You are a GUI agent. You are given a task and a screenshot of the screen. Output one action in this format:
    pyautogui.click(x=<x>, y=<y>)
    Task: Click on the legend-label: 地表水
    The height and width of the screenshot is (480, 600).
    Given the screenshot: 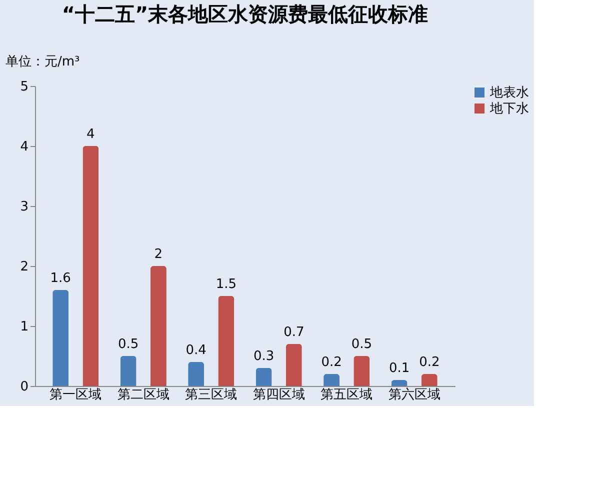 What is the action you would take?
    pyautogui.click(x=509, y=93)
    